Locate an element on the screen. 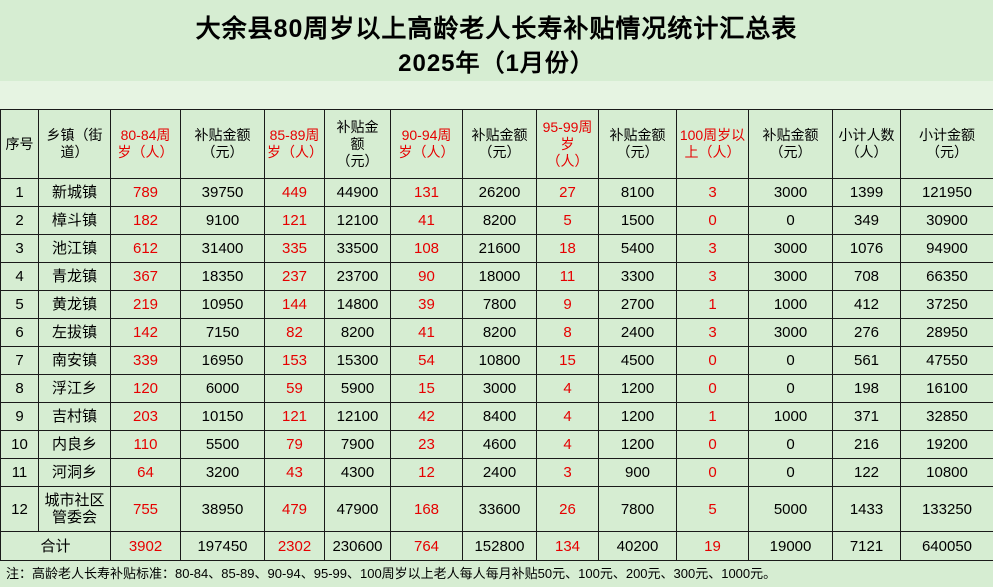 The image size is (993, 587). column-header: 序号 is located at coordinates (19, 144).